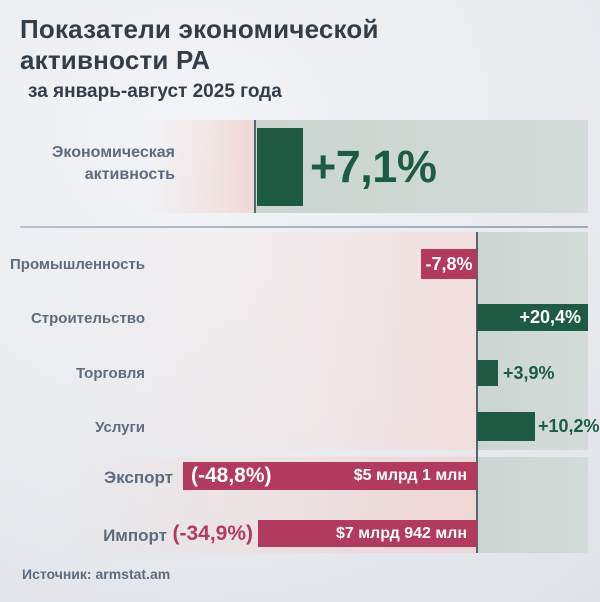  I want to click on baseline-axis, so click(477, 392).